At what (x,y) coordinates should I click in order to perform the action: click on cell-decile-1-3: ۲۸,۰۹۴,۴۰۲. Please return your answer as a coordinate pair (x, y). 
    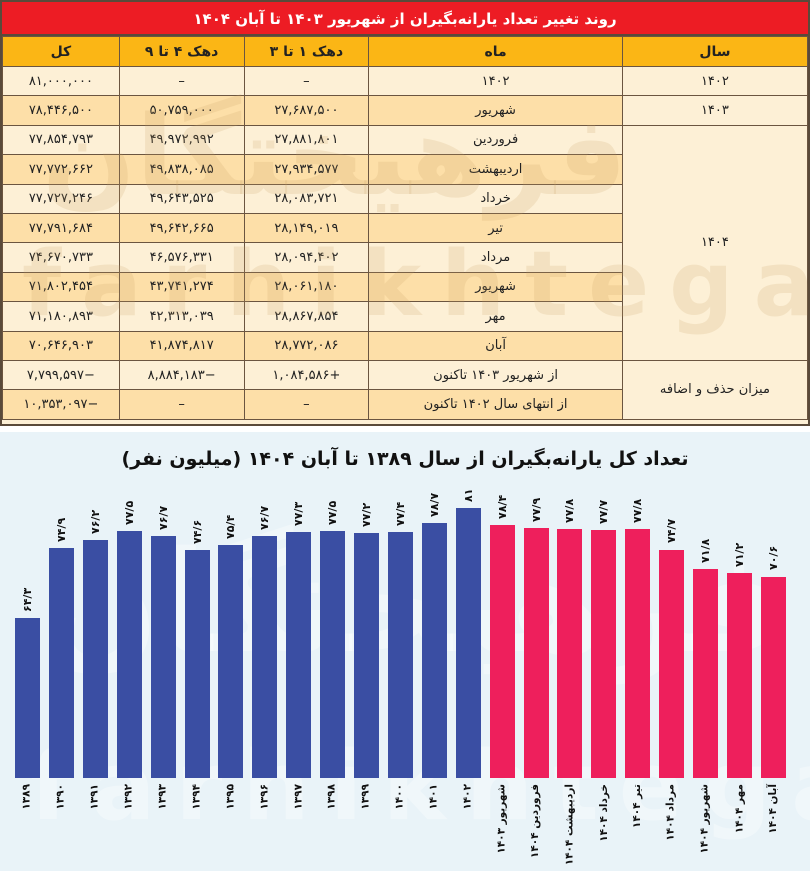
    Looking at the image, I should click on (306, 257).